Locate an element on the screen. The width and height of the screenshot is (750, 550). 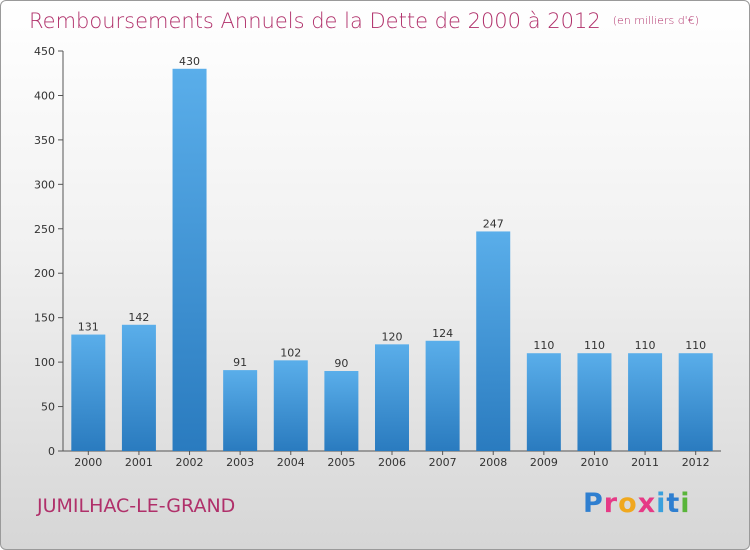
x-tick-label: 2006 is located at coordinates (392, 462).